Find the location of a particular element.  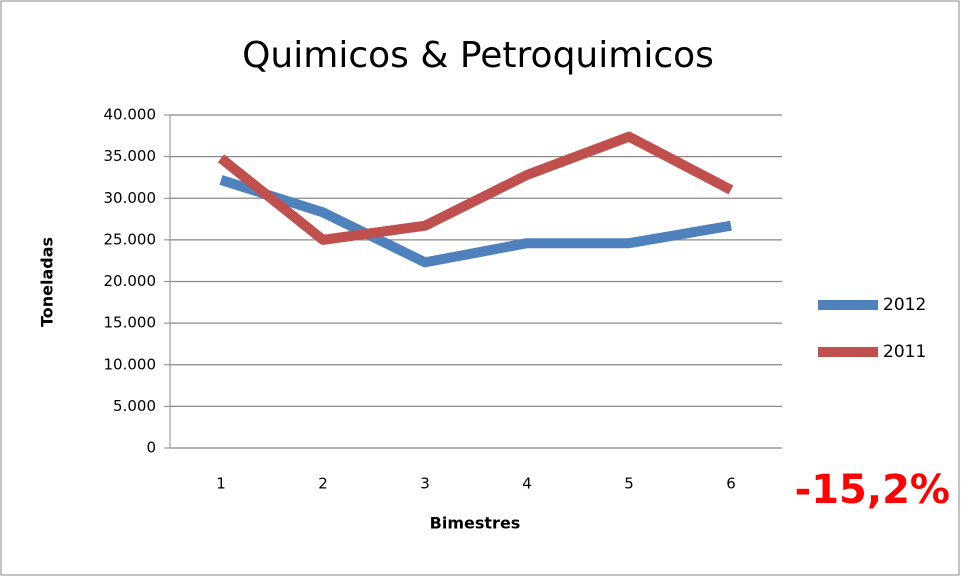

y-tick-label: 40.000 is located at coordinates (130, 115).